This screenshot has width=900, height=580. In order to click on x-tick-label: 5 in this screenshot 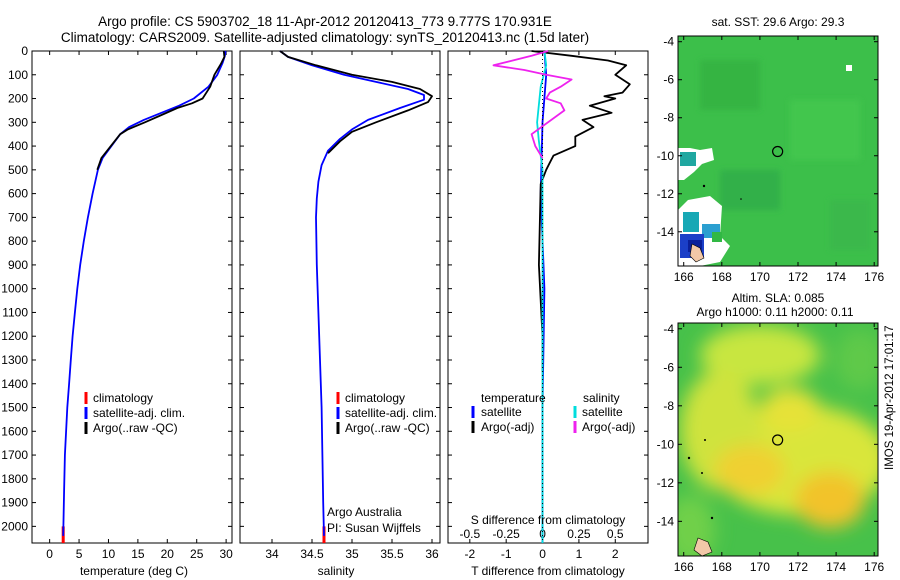, I will do `click(79, 554)`.